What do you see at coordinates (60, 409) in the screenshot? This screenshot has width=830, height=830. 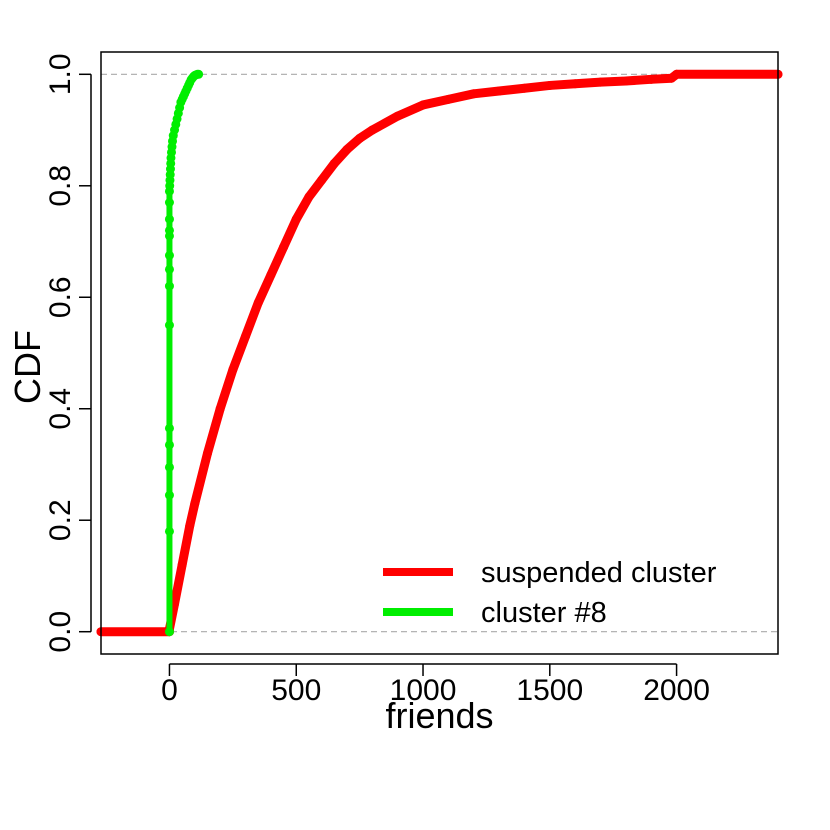 I see `y-tick-label: 0.4` at bounding box center [60, 409].